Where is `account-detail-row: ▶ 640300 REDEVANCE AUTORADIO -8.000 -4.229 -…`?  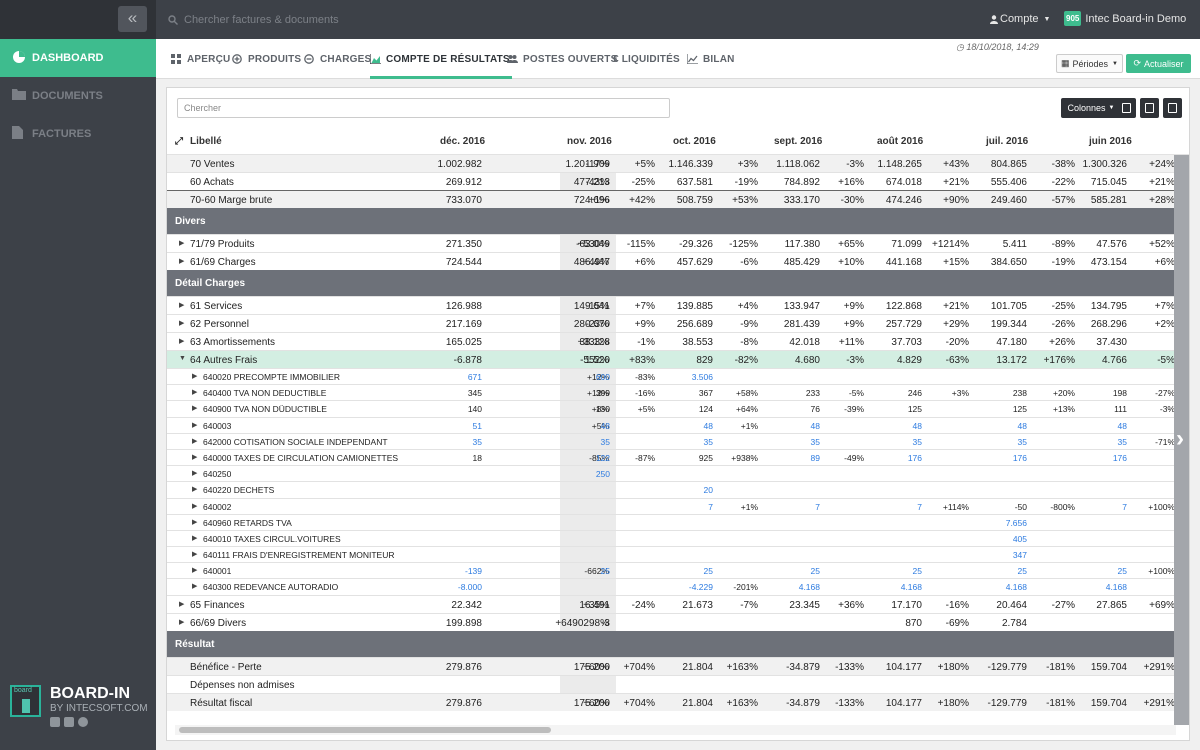 account-detail-row: ▶ 640300 REDEVANCE AUTORADIO -8.000 -4.229 -… is located at coordinates (678, 586).